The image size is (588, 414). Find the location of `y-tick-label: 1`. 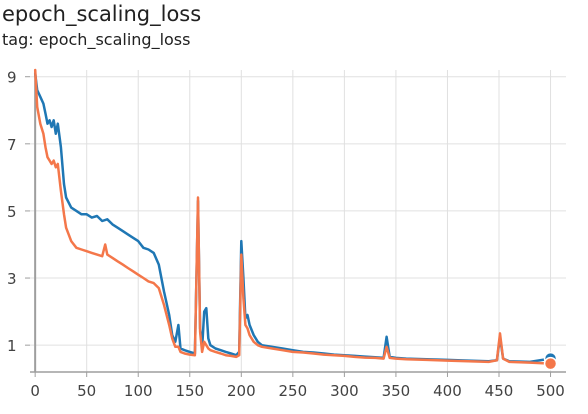

y-tick-label: 1 is located at coordinates (12, 346).